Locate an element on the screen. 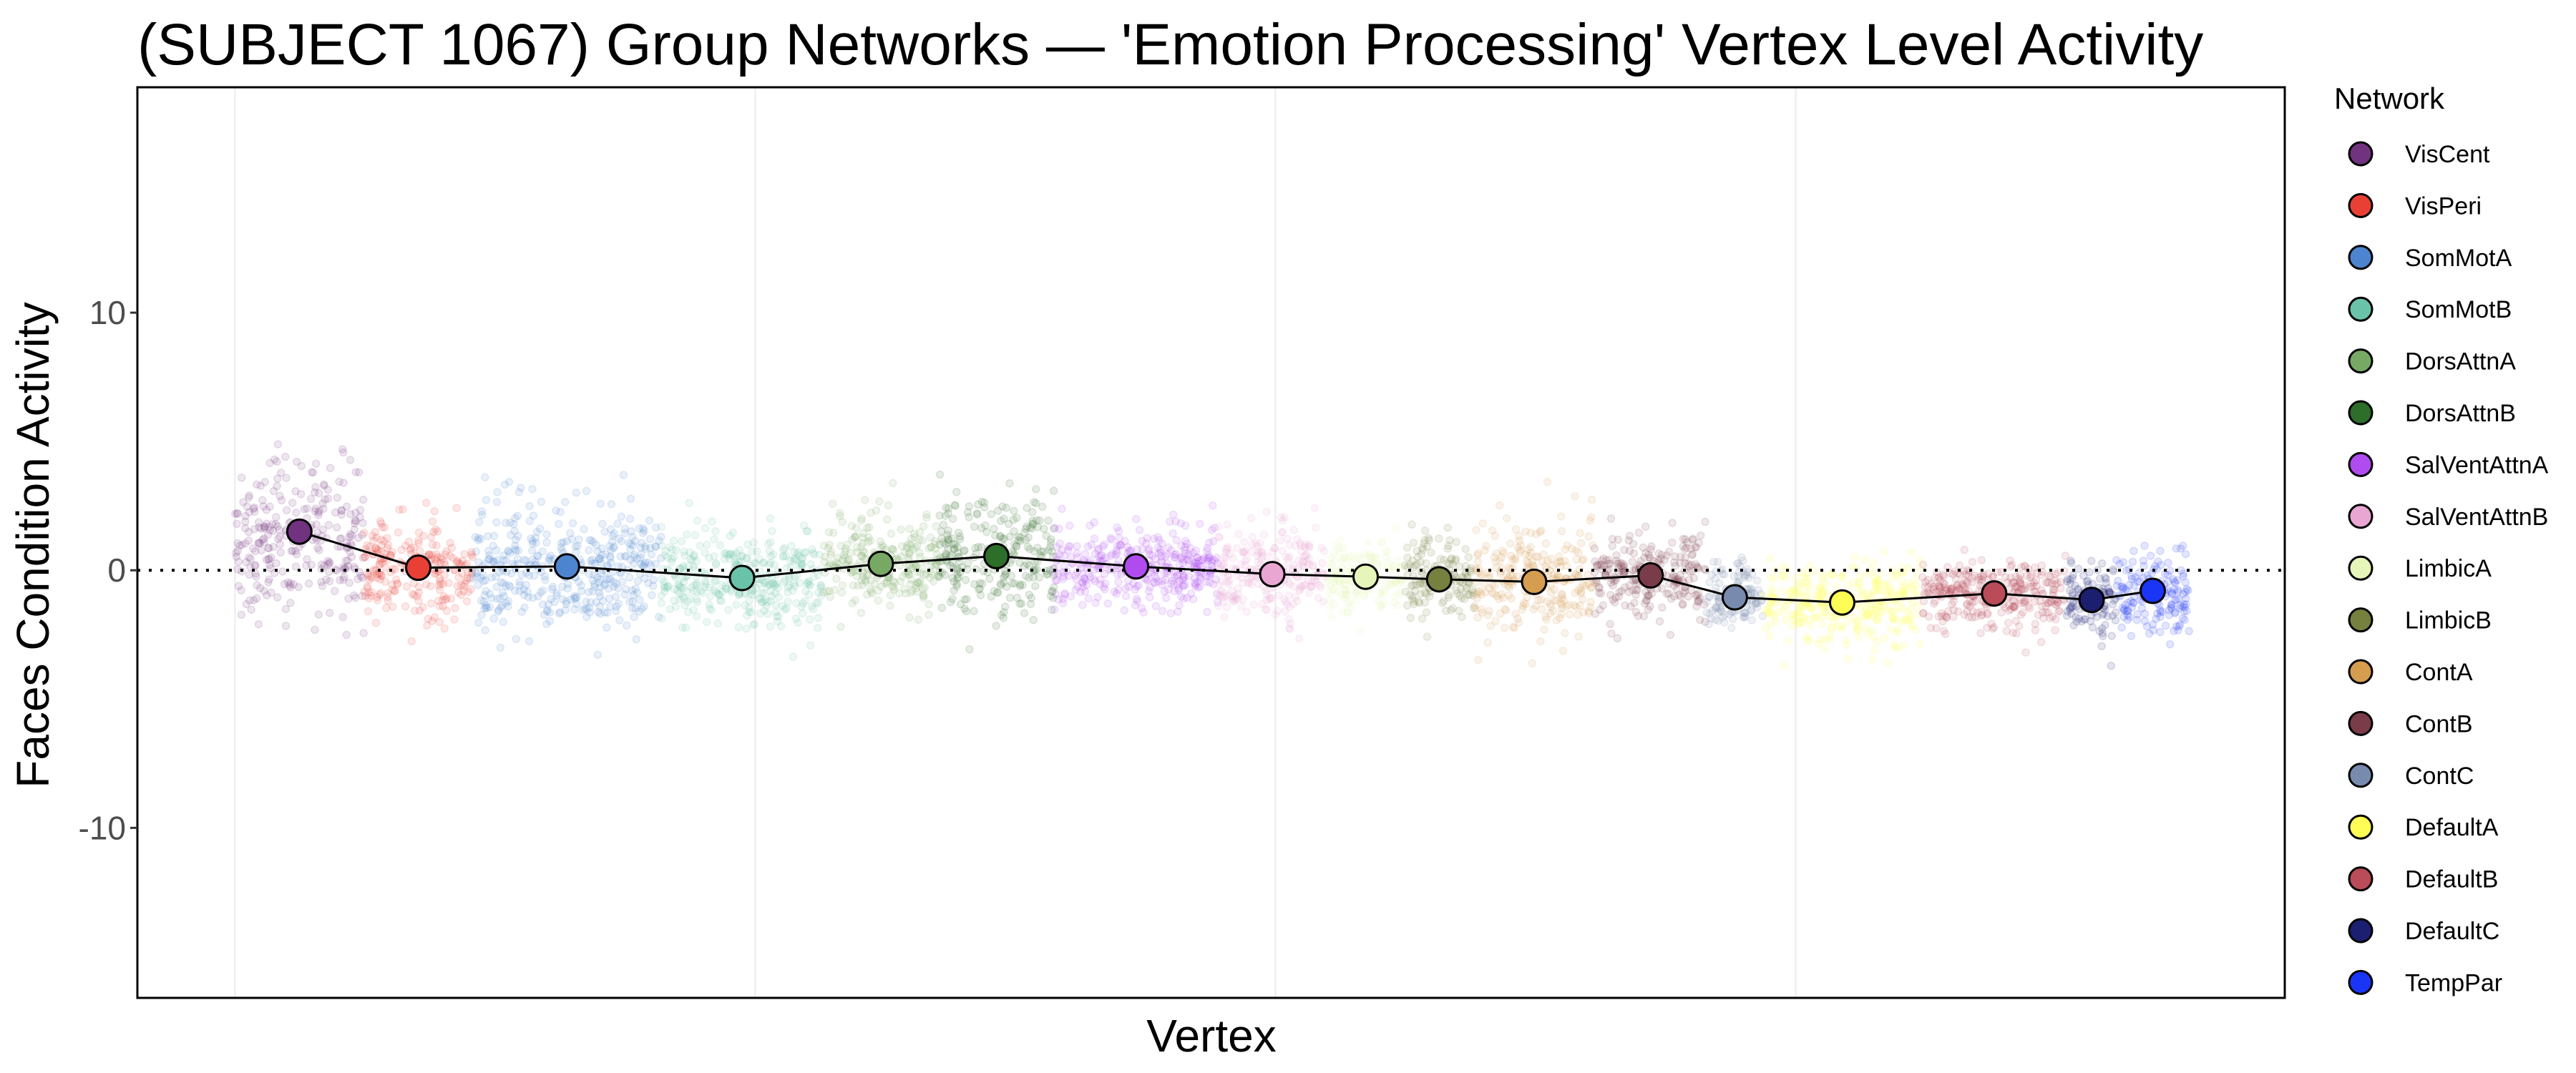  legend-label: DorsAttnB is located at coordinates (2460, 413).